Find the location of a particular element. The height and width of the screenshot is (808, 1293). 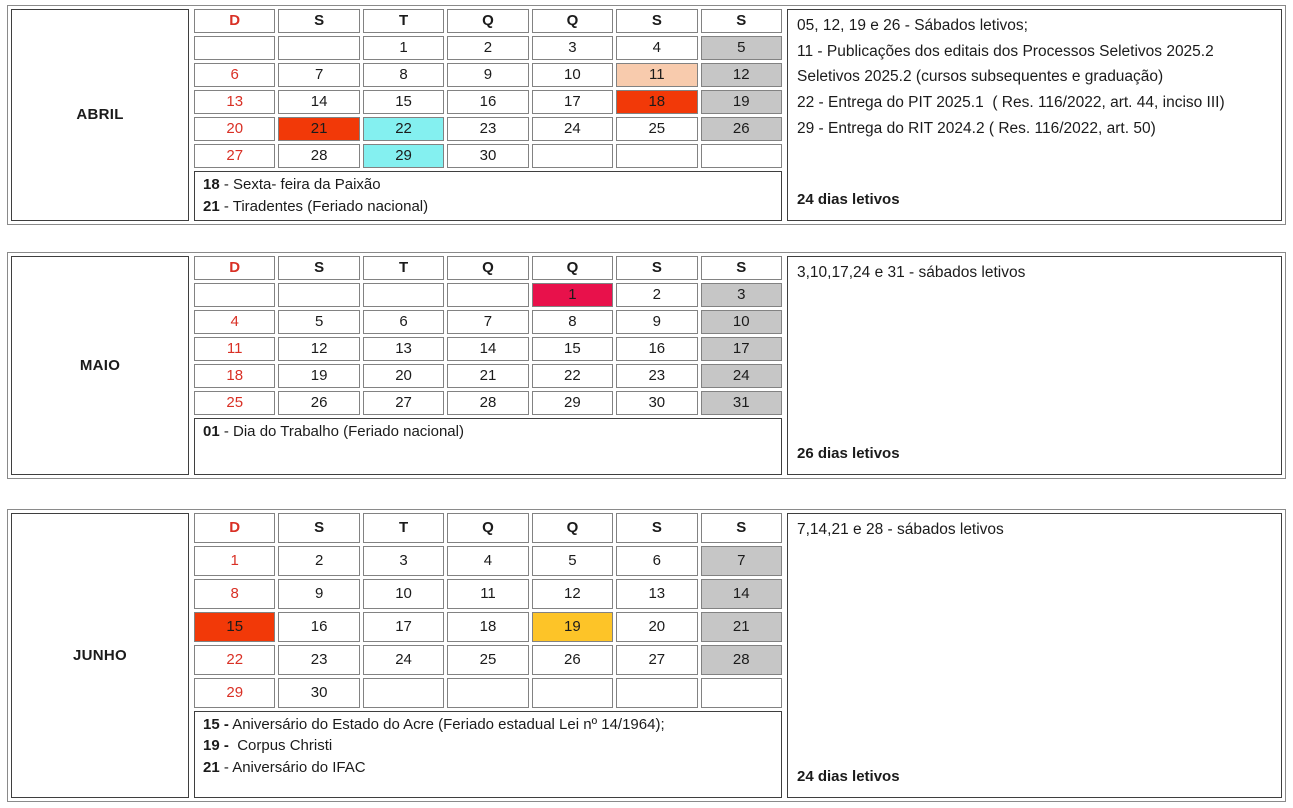

weekday-header-cell: D is located at coordinates (235, 21).